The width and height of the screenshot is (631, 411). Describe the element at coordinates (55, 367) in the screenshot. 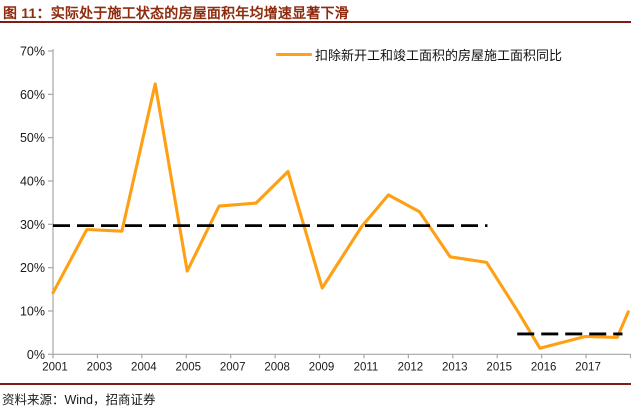

I see `x-tick-label: 2001` at that location.